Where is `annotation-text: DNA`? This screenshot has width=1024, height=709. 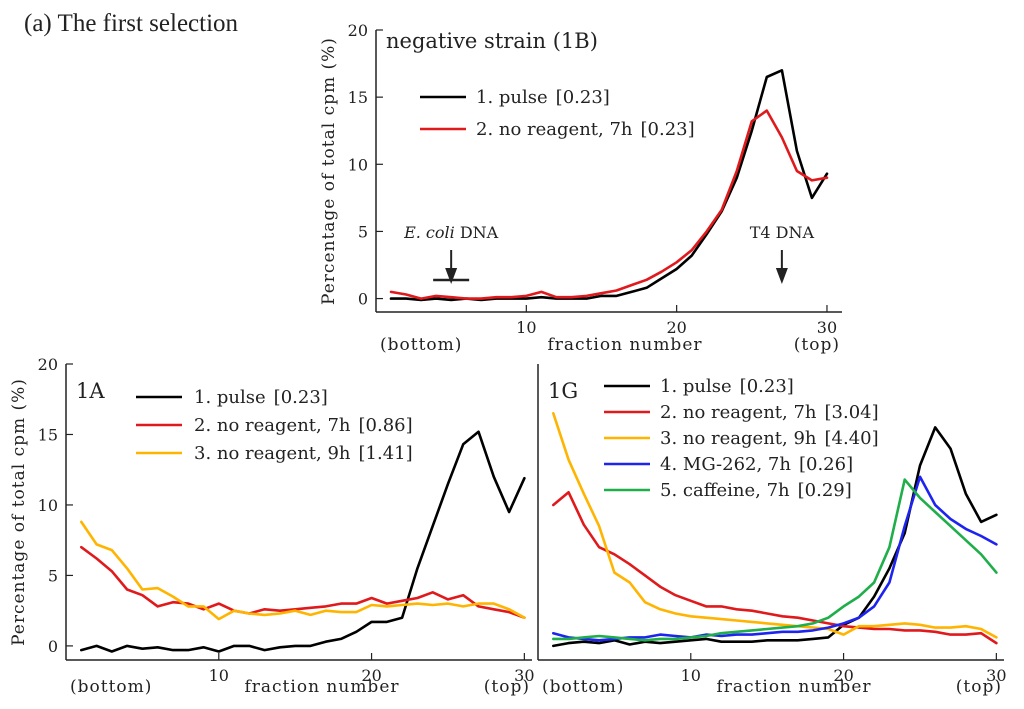
annotation-text: DNA is located at coordinates (477, 232).